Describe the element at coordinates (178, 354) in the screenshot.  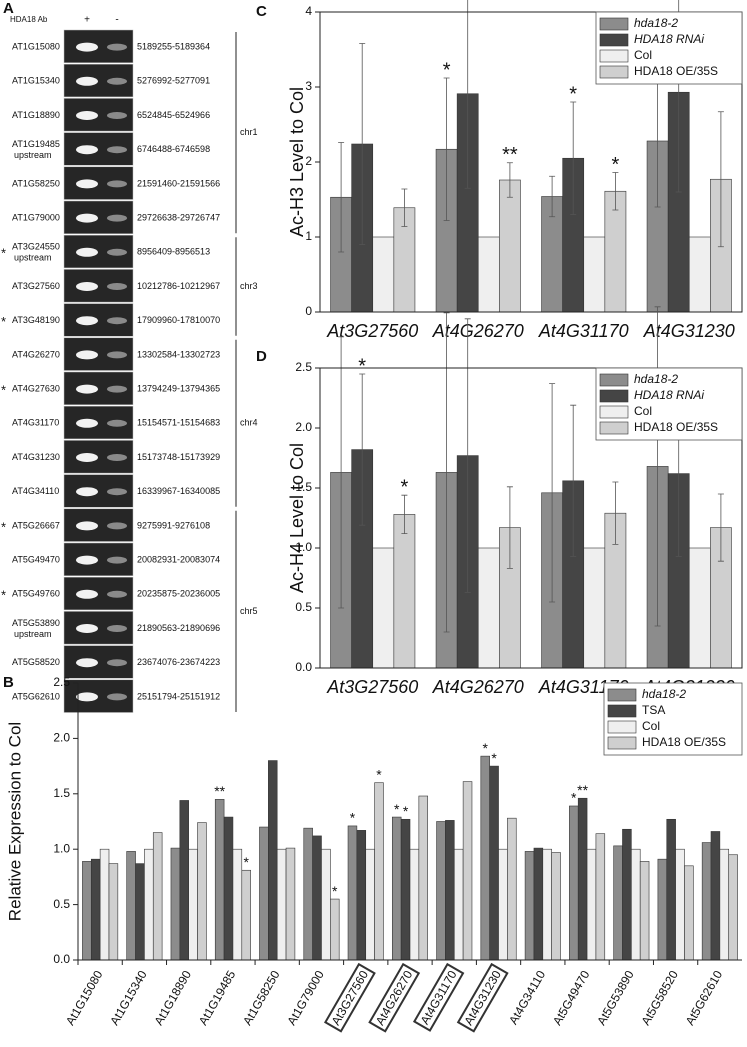
I see `region-label: 13302584-13302723` at that location.